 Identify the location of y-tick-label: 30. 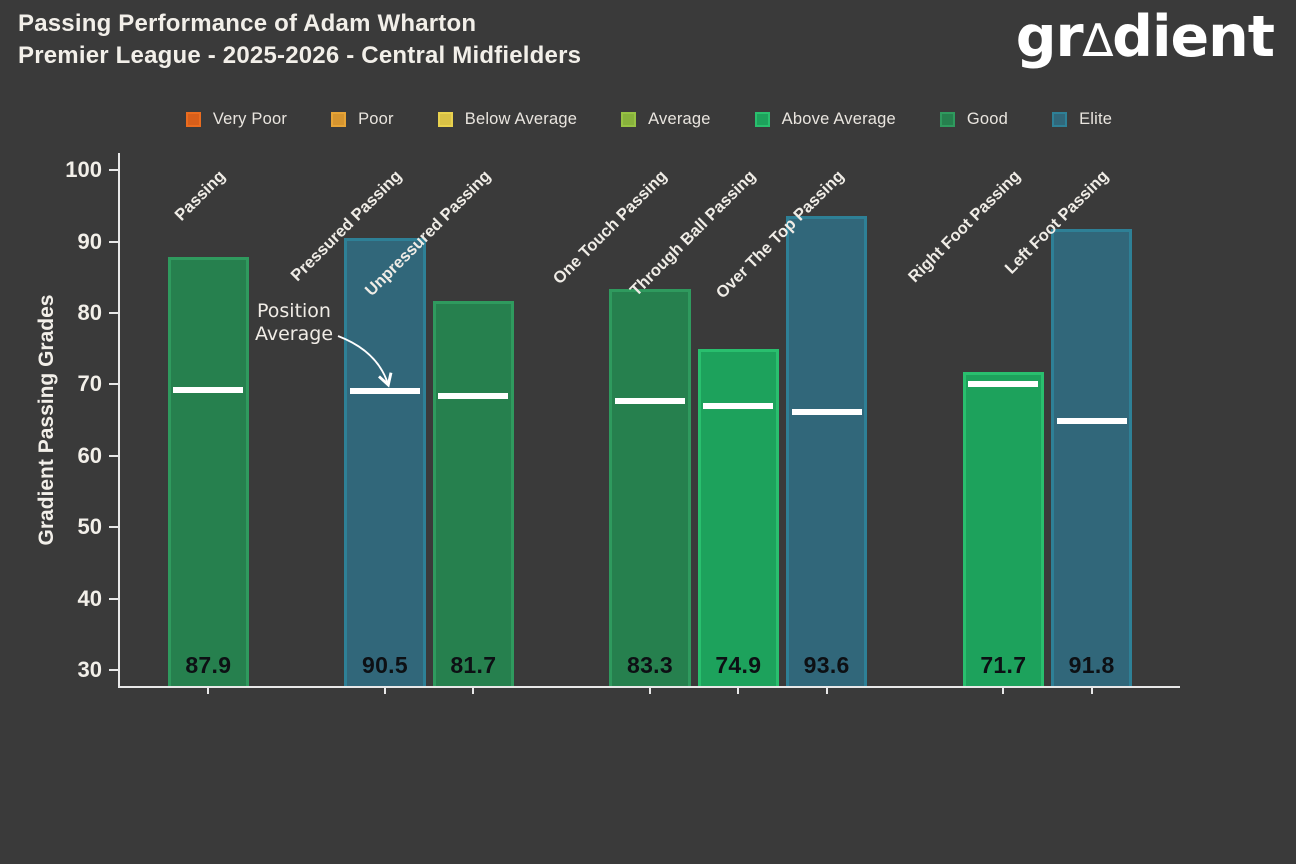
(89, 669).